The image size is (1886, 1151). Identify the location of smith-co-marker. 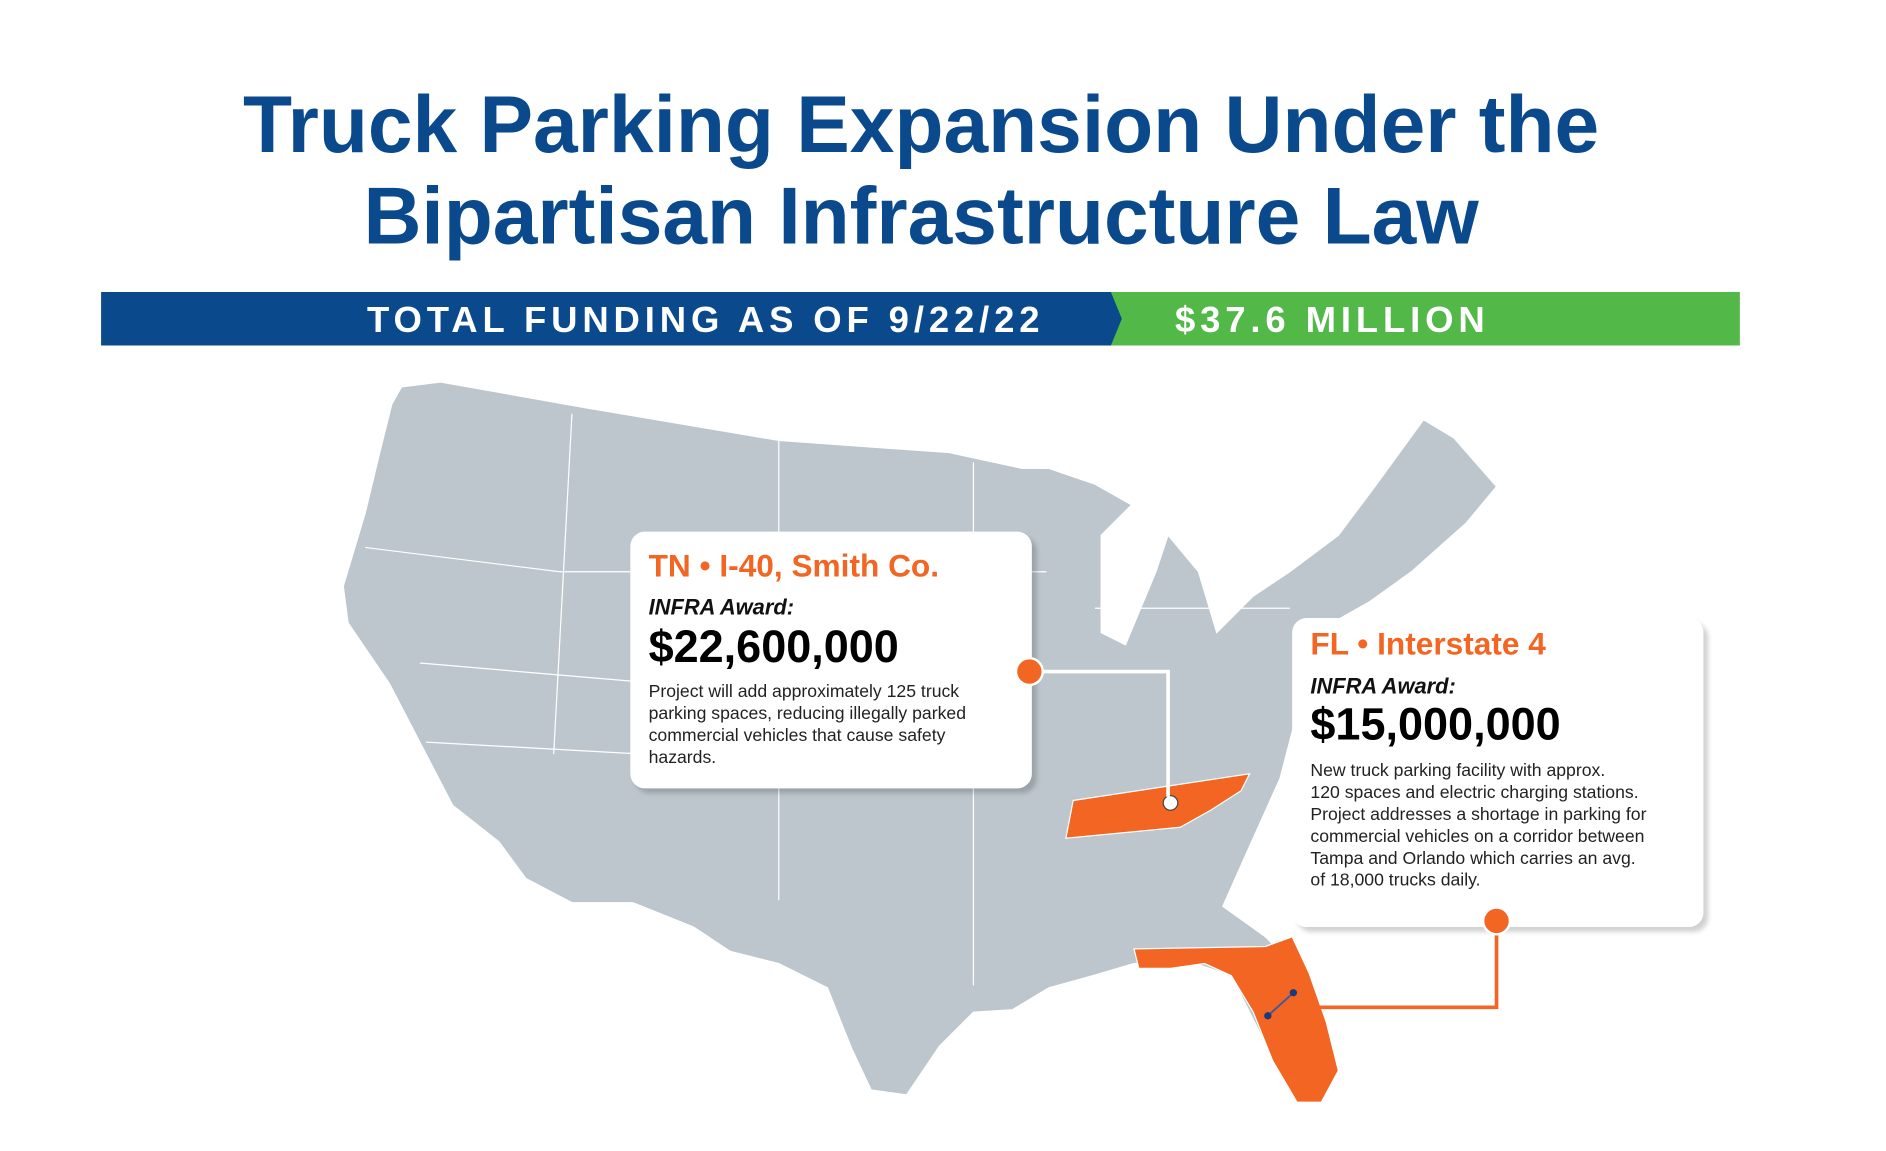
(1170, 803).